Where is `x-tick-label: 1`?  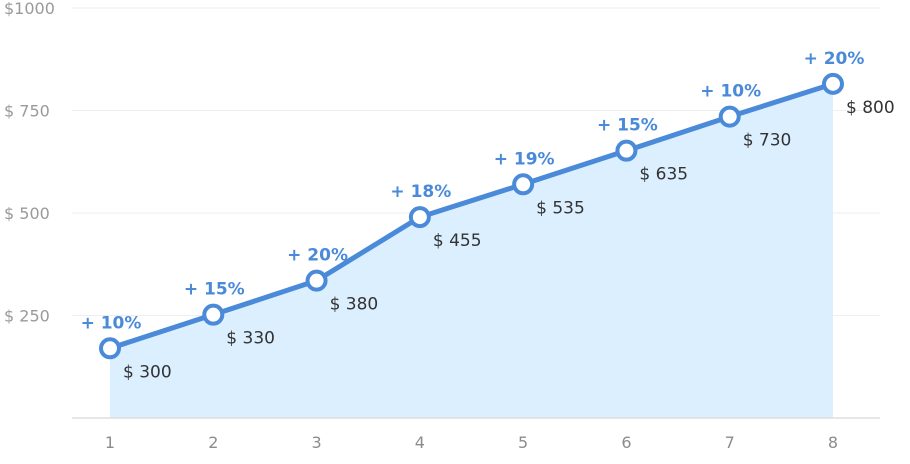 x-tick-label: 1 is located at coordinates (110, 442).